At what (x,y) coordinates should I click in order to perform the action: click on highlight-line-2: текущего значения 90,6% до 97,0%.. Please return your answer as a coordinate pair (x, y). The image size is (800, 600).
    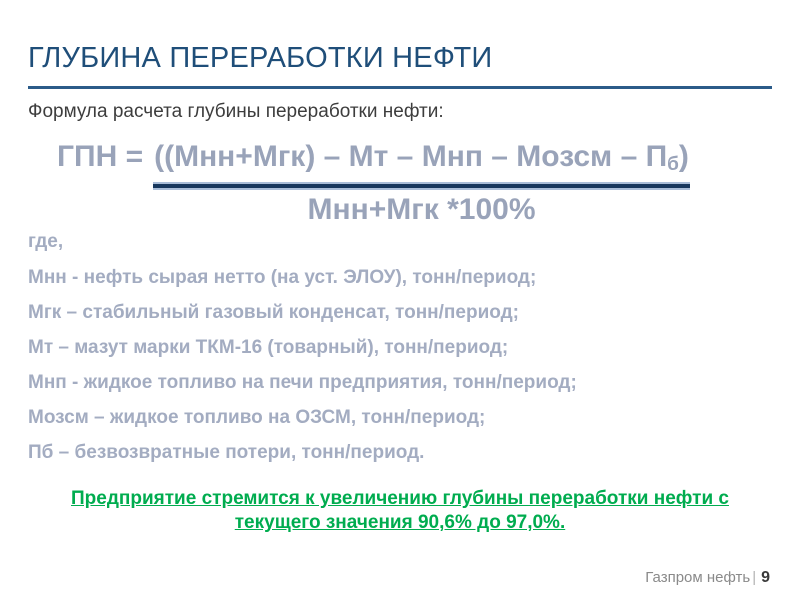
    Looking at the image, I should click on (400, 522).